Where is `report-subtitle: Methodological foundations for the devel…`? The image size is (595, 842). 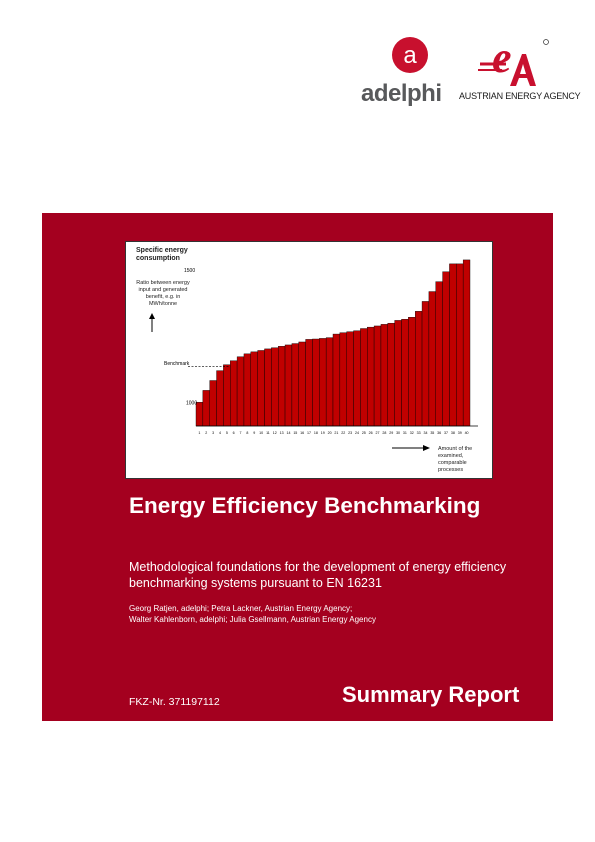 report-subtitle: Methodological foundations for the devel… is located at coordinates (318, 575).